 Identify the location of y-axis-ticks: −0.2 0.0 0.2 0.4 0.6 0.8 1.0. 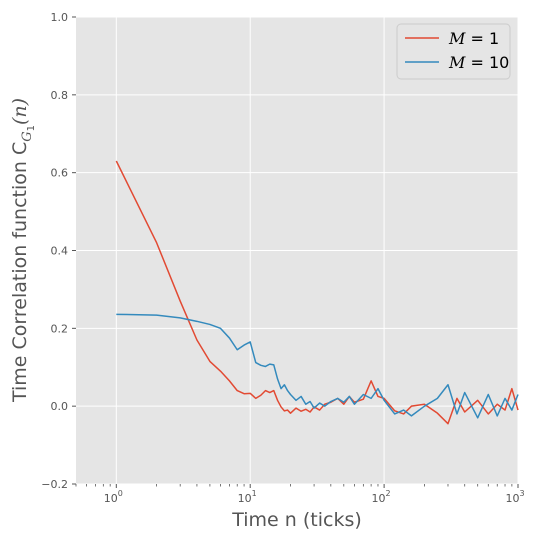
(58, 251).